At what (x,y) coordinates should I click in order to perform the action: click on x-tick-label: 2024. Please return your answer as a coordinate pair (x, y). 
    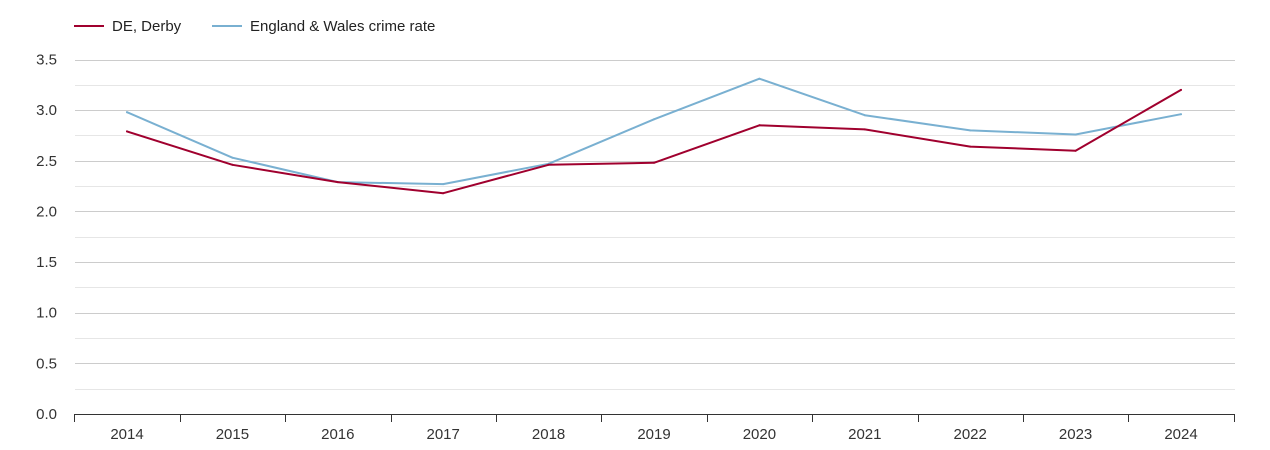
    Looking at the image, I should click on (1180, 434).